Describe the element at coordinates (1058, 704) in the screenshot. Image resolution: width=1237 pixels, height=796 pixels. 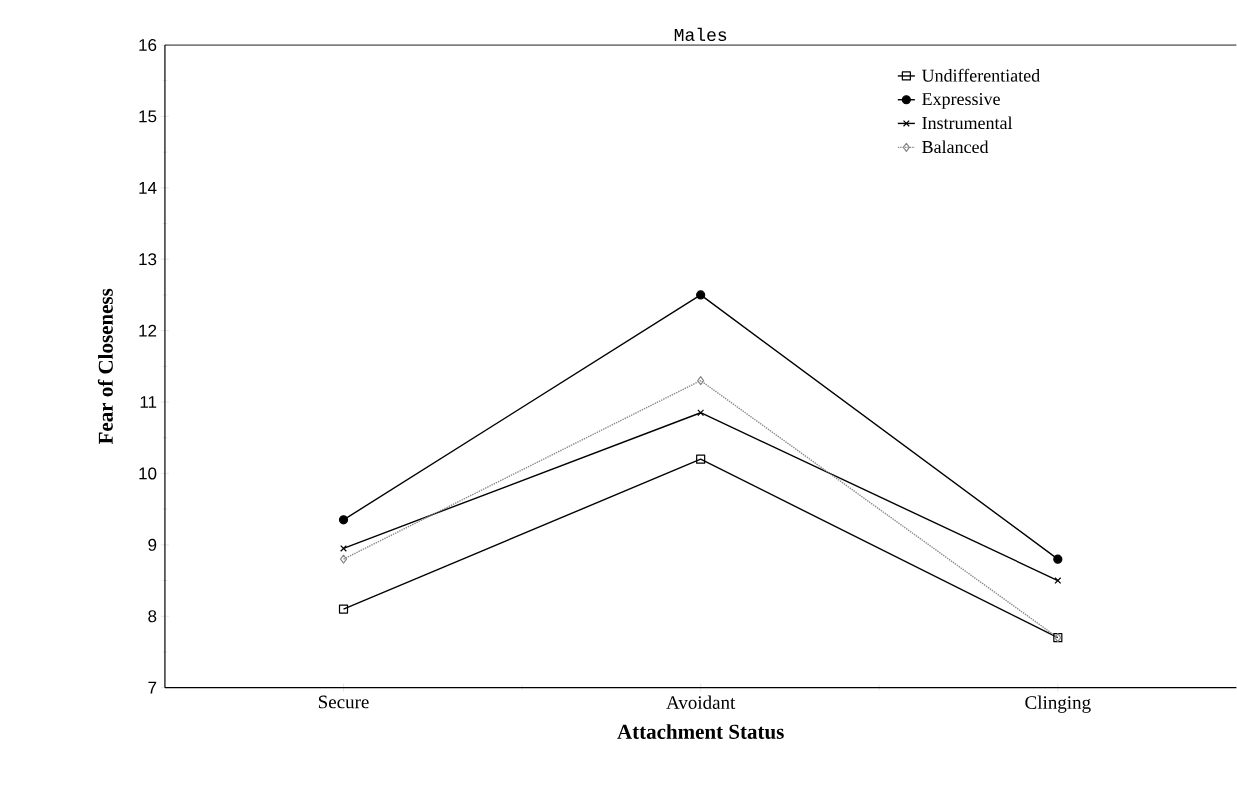
I see `x-tick-label: Clinging` at that location.